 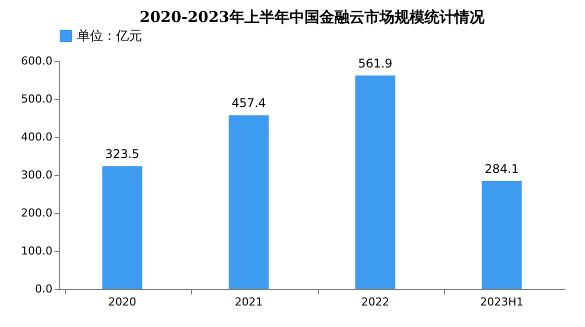 I want to click on y-tick-label: 600.0, so click(x=36, y=61).